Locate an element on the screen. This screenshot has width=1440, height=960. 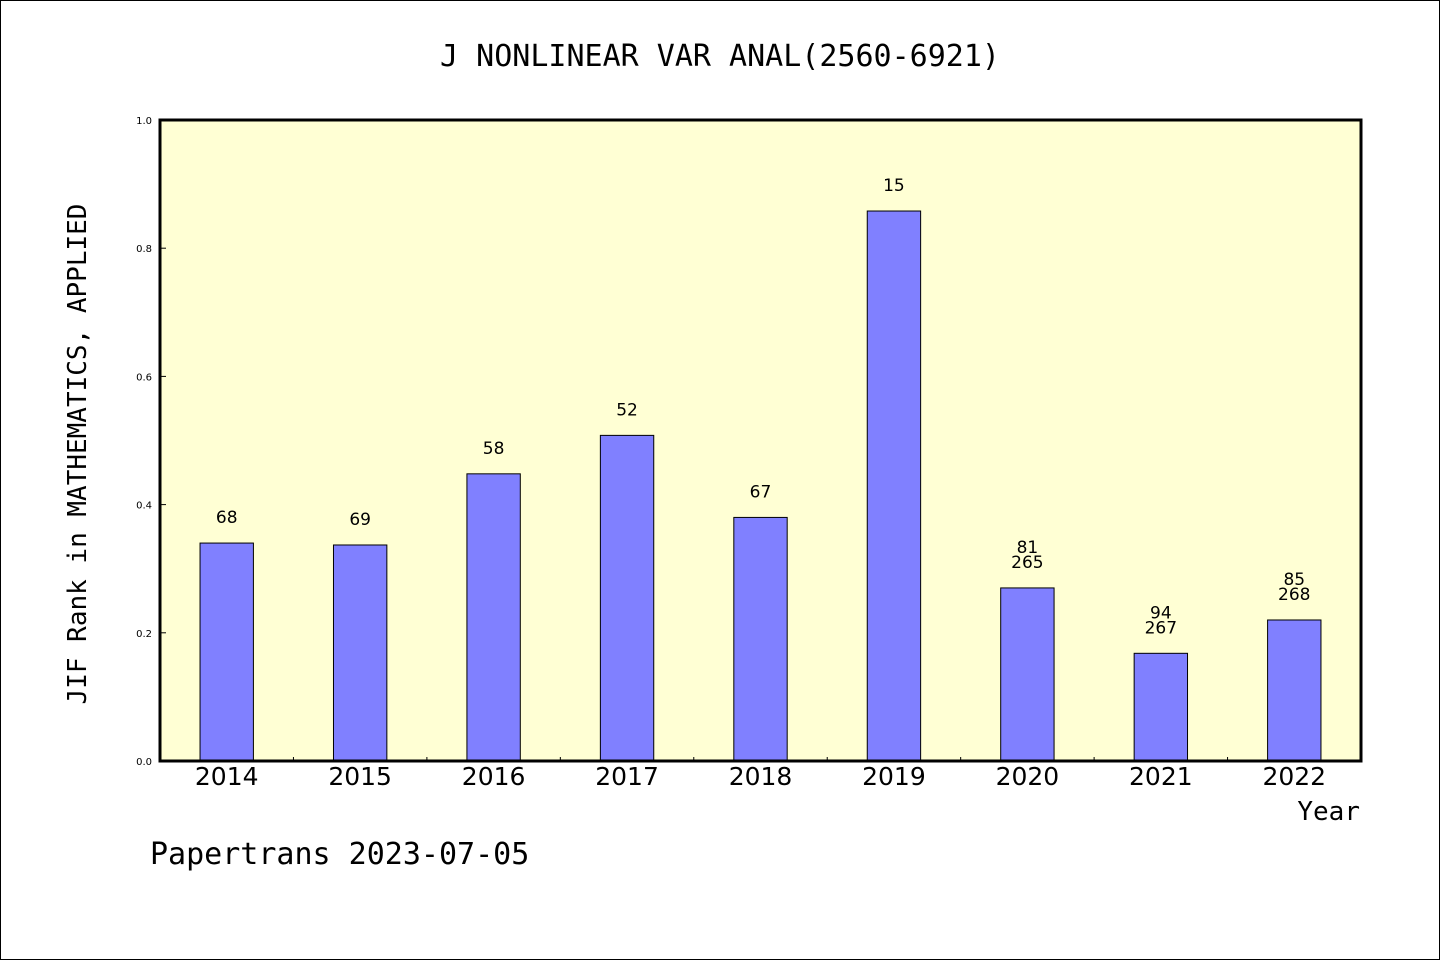
x-tick-label: 2022 is located at coordinates (1294, 776).